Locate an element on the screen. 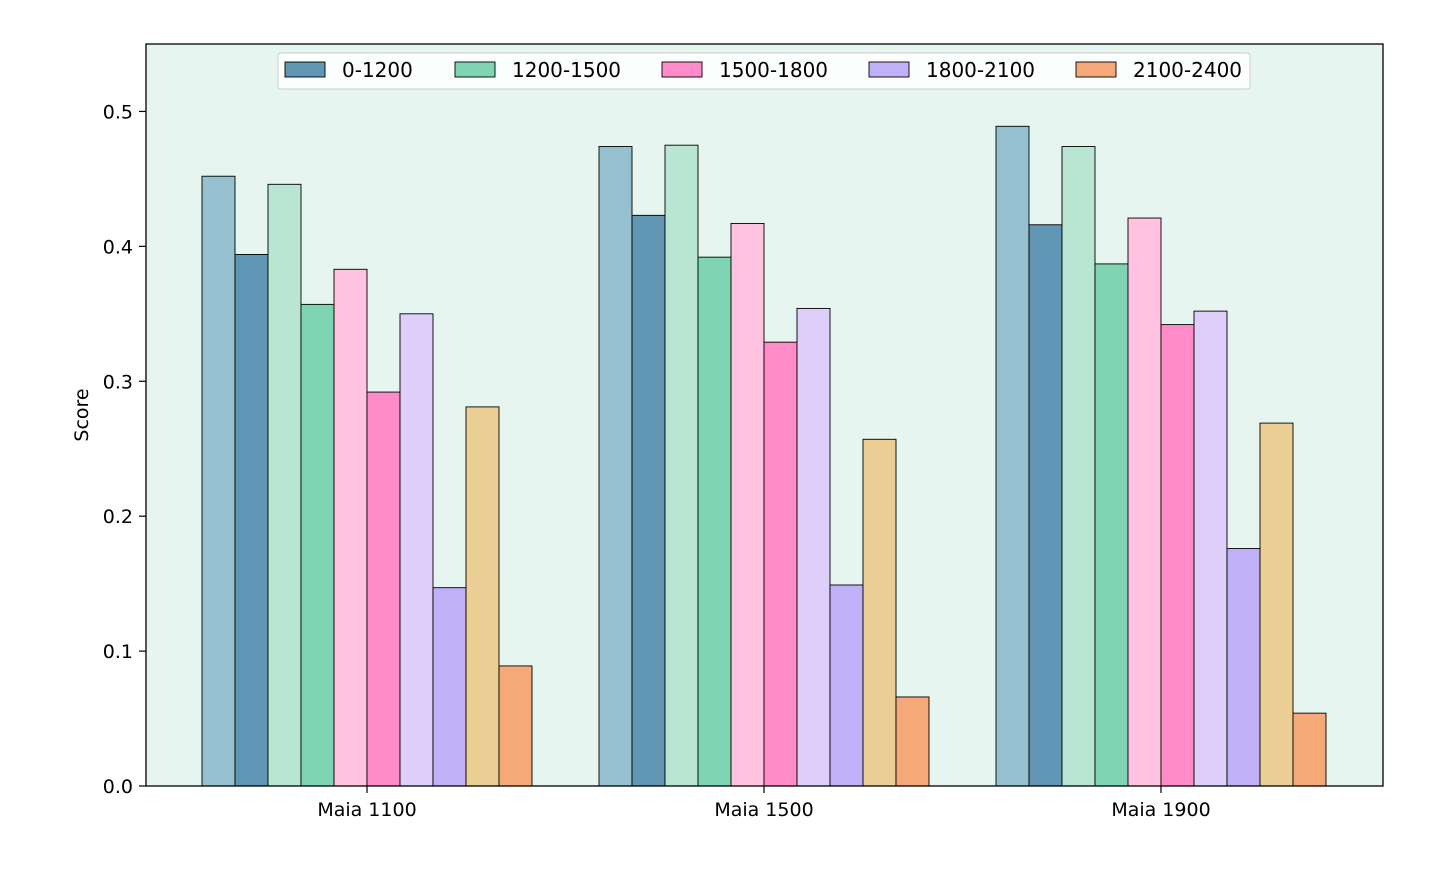 The width and height of the screenshot is (1456, 874). x-axis: Maia 1100 Maia 1500 Maia 1900 is located at coordinates (764, 803).